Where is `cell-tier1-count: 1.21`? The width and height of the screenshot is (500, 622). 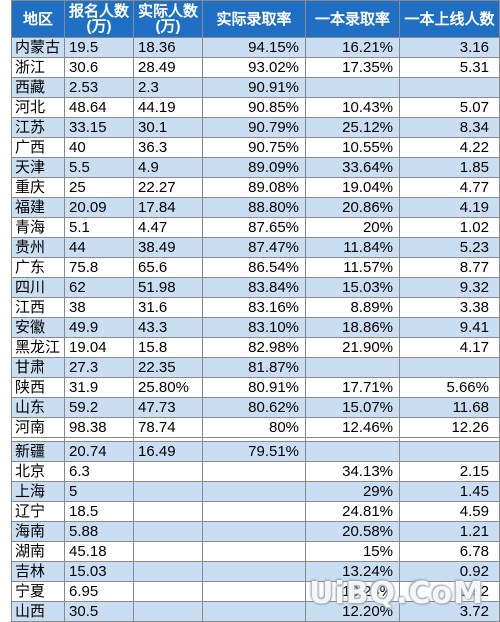 cell-tier1-count: 1.21 is located at coordinates (449, 531).